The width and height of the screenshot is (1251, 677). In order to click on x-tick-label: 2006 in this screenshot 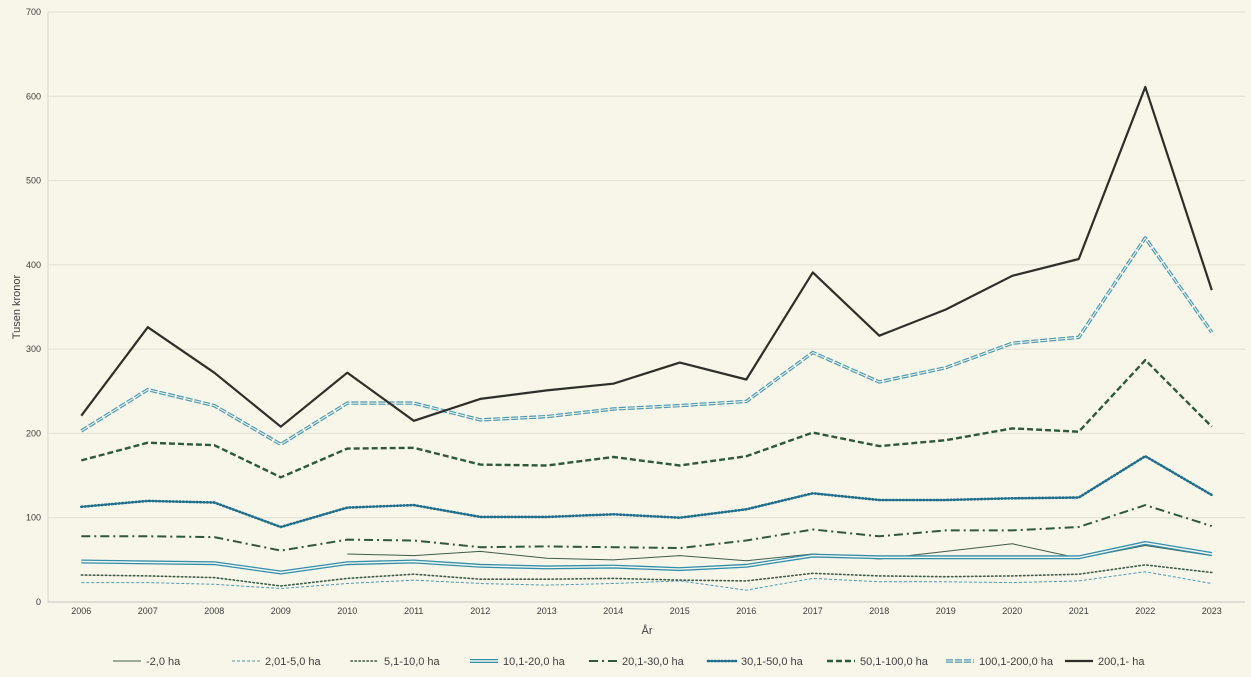, I will do `click(81, 611)`.